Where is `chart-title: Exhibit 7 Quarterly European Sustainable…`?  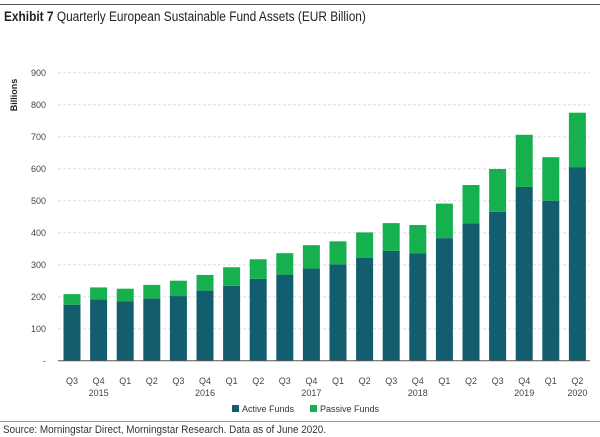
chart-title: Exhibit 7 Quarterly European Sustainable… is located at coordinates (185, 16).